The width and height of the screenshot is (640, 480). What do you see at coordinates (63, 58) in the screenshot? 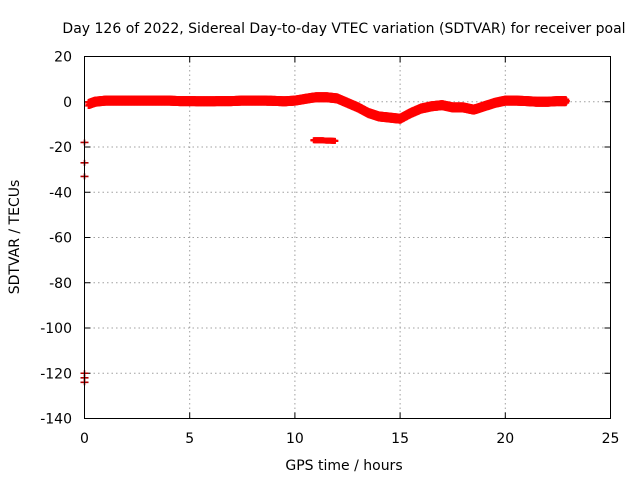
I see `y-tick-label: 20` at bounding box center [63, 58].